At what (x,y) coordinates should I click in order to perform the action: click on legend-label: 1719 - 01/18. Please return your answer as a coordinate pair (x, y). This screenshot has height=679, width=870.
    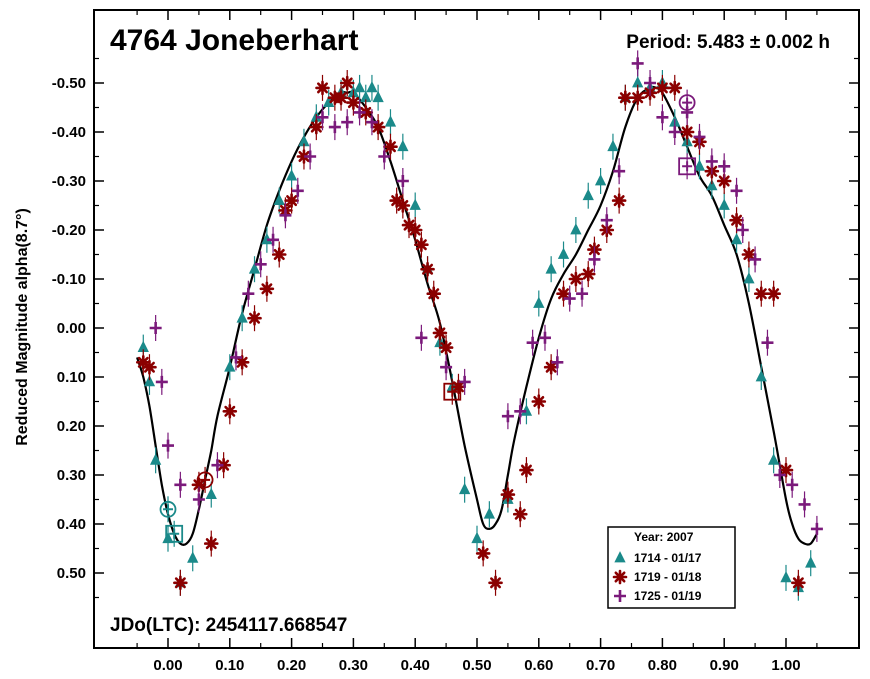
    Looking at the image, I should click on (668, 577).